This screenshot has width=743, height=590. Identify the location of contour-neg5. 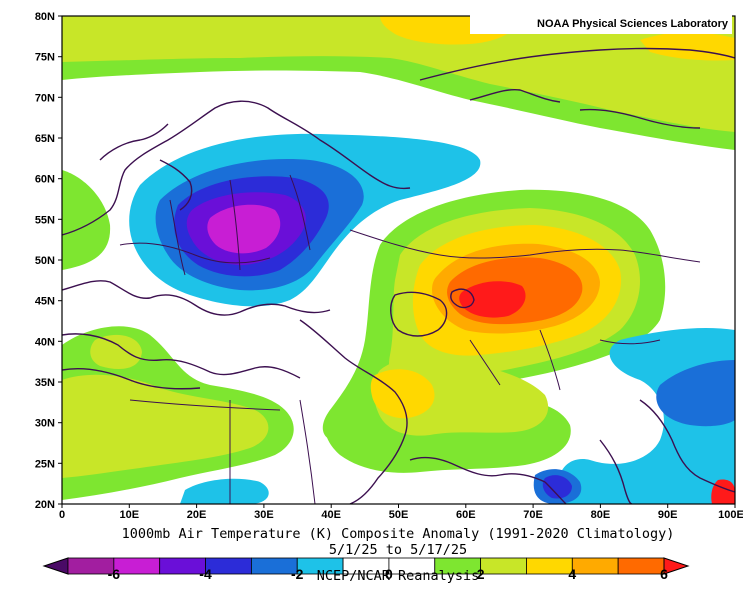
(244, 229).